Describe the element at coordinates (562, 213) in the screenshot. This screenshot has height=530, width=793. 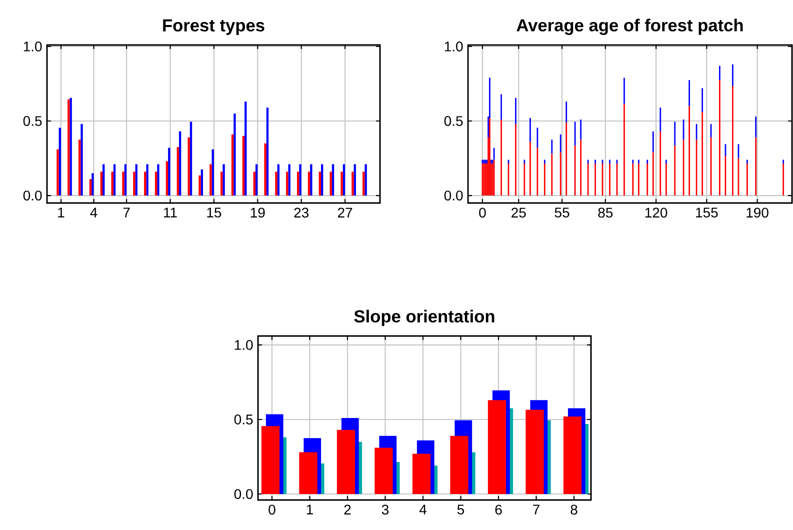
I see `x-tick-label: 55` at that location.